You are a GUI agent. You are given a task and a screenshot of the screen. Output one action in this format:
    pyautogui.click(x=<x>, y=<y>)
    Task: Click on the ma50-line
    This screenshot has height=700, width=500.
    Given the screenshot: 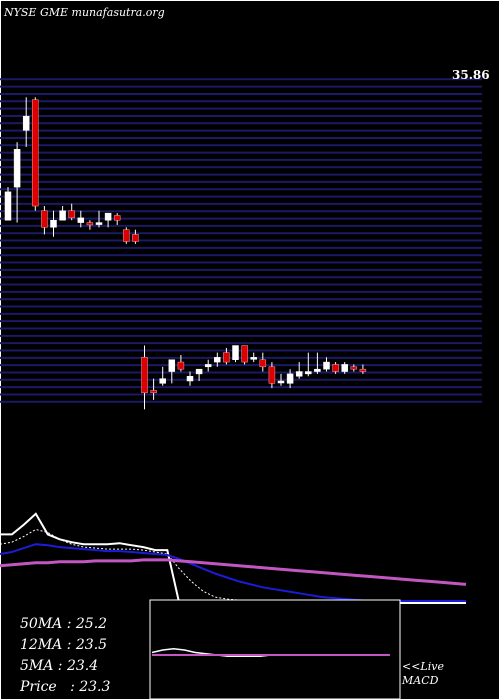 What is the action you would take?
    pyautogui.click(x=233, y=572)
    